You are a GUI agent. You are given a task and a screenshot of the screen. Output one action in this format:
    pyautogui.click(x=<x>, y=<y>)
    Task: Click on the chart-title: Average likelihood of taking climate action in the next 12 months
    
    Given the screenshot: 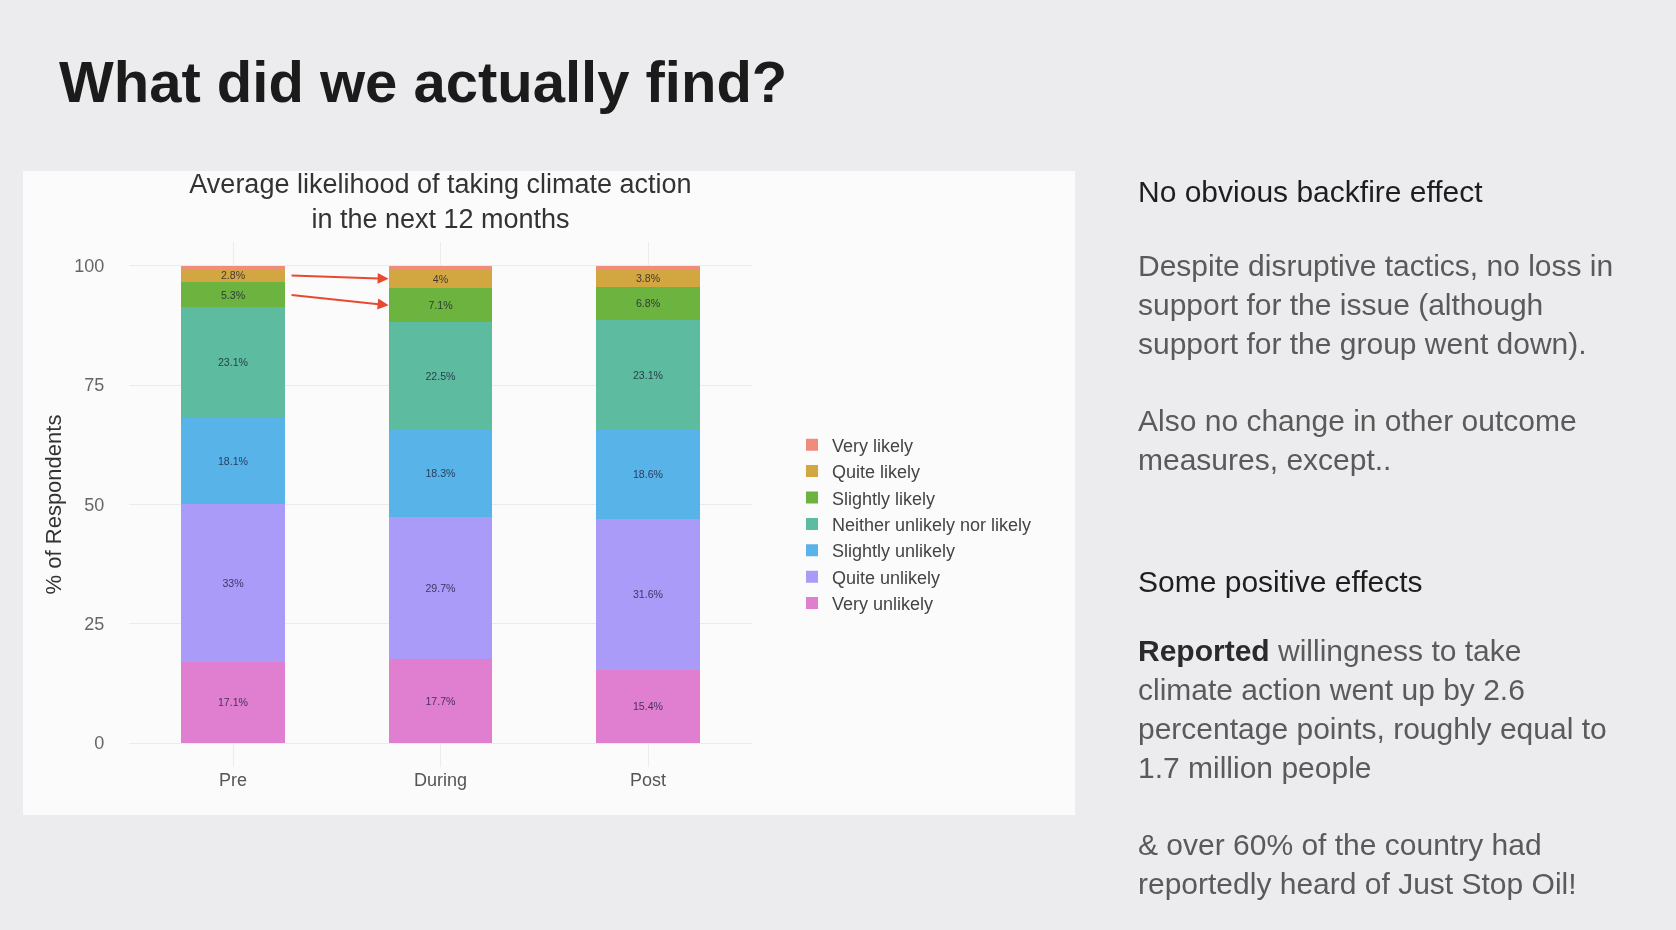 What is the action you would take?
    pyautogui.click(x=440, y=202)
    